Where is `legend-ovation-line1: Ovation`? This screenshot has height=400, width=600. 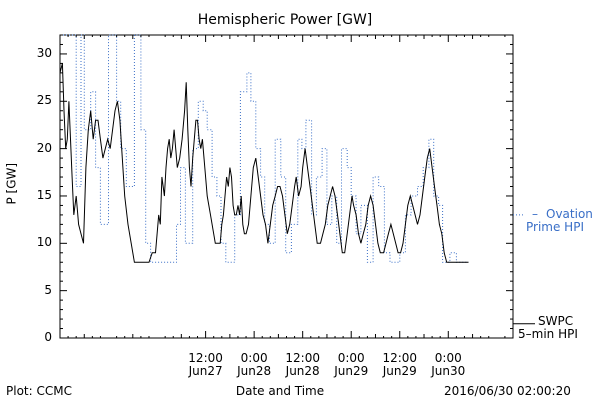
legend-ovation-line1: Ovation is located at coordinates (569, 214).